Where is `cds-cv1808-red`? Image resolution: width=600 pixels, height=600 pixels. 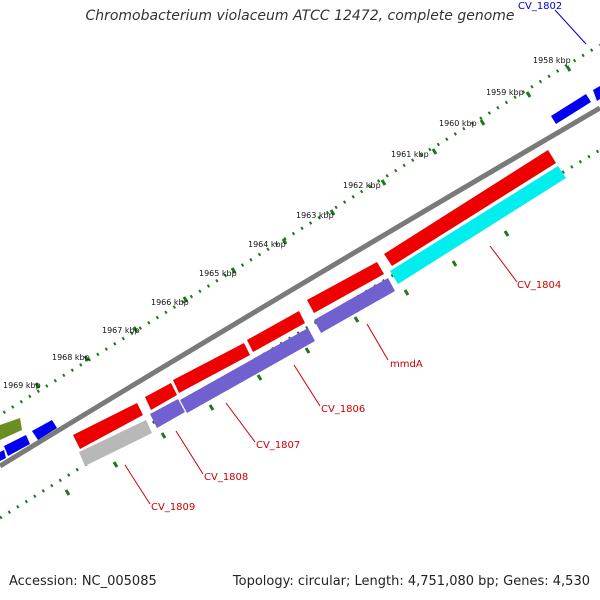 cds-cv1808-red is located at coordinates (161, 396).